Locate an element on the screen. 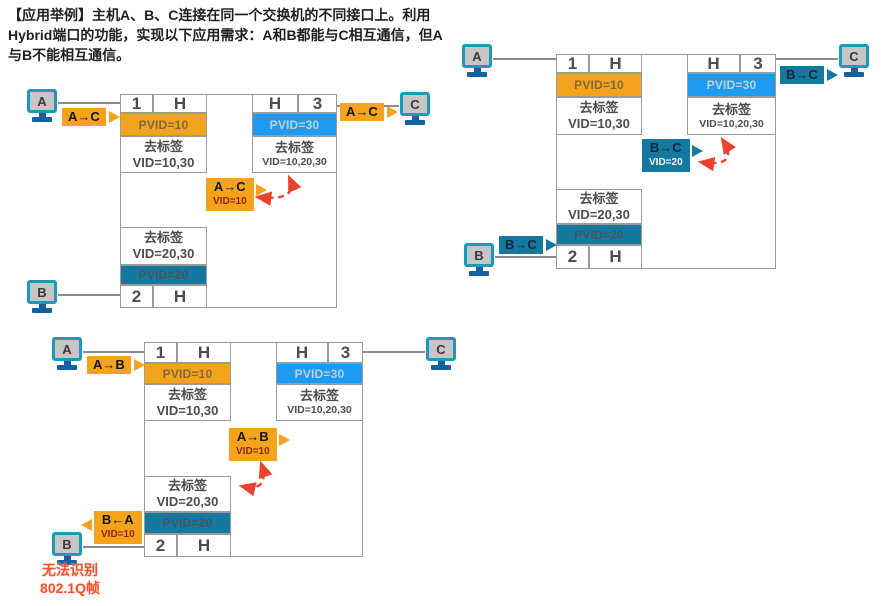 This screenshot has height=606, width=884. traffic-tag-label: A→C is located at coordinates (362, 112).